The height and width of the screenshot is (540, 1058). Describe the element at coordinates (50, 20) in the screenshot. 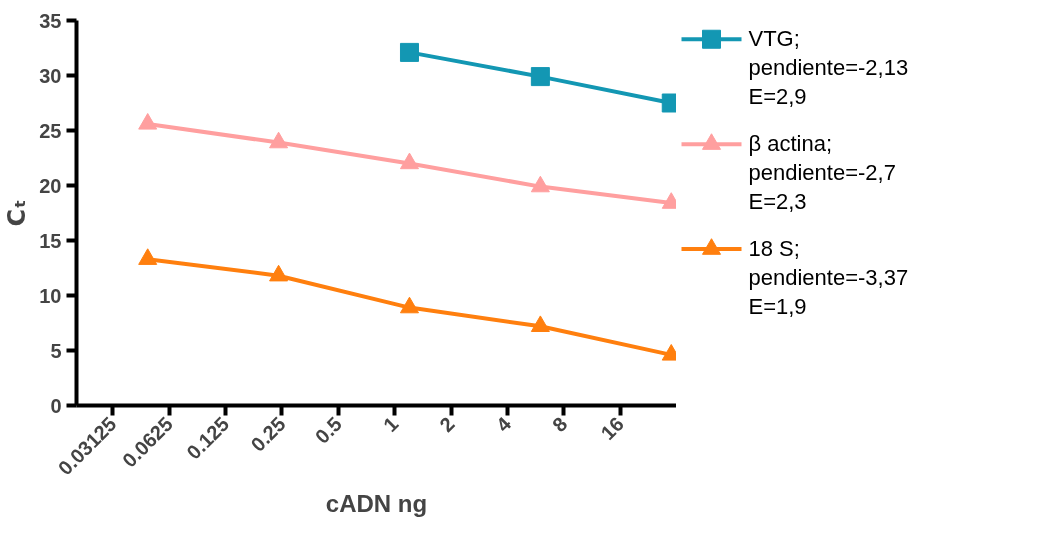

I see `y-tick-label: 35` at that location.